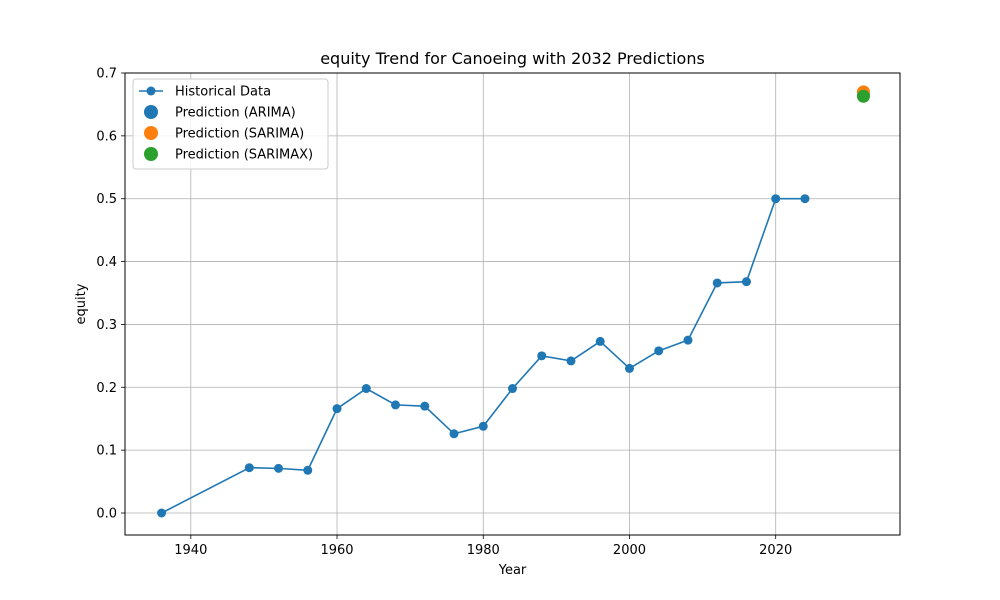 Image resolution: width=1000 pixels, height=600 pixels. Describe the element at coordinates (106, 74) in the screenshot. I see `y-tick-label: 0.7` at that location.